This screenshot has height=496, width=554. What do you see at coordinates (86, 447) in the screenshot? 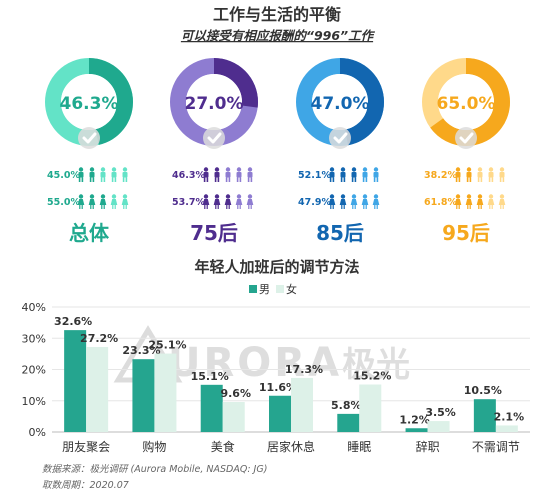
I see `category-label: 朋友聚会` at bounding box center [86, 447].